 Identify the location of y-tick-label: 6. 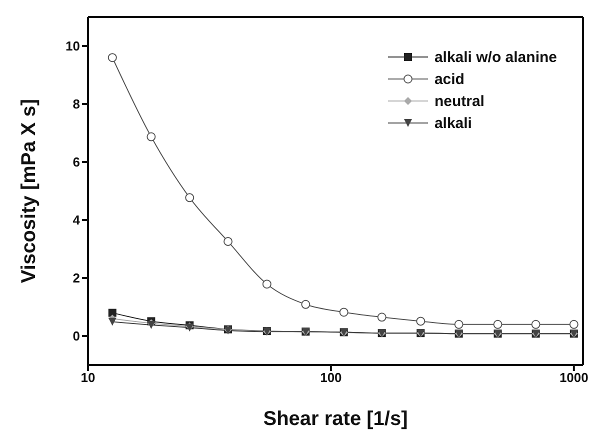
(76, 162).